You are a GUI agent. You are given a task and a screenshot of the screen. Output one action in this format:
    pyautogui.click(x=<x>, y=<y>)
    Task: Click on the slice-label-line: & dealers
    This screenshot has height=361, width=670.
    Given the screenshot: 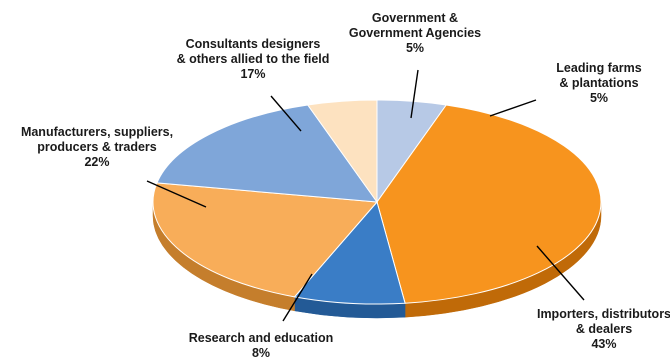 What is the action you would take?
    pyautogui.click(x=604, y=329)
    